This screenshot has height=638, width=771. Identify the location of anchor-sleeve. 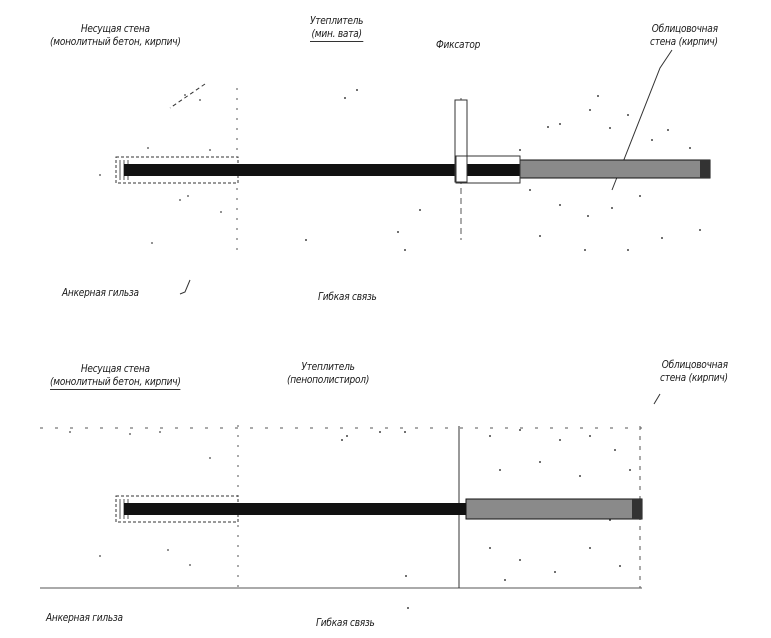
(177, 509).